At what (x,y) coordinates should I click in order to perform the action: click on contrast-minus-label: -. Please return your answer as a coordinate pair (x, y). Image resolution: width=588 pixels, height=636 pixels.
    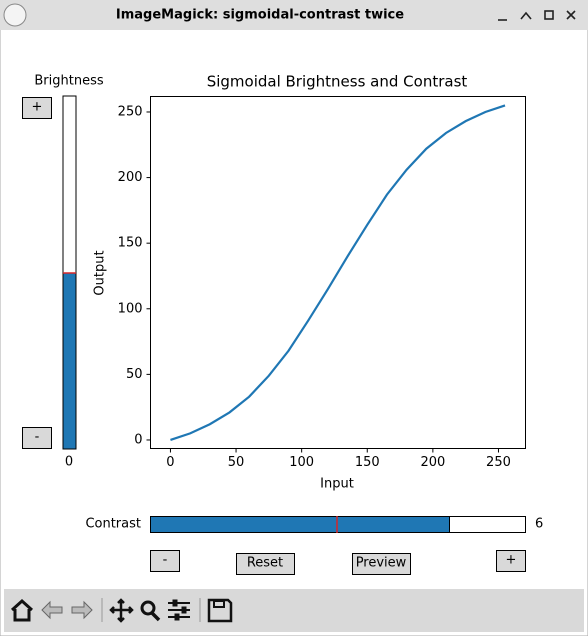
    Looking at the image, I should click on (165, 560).